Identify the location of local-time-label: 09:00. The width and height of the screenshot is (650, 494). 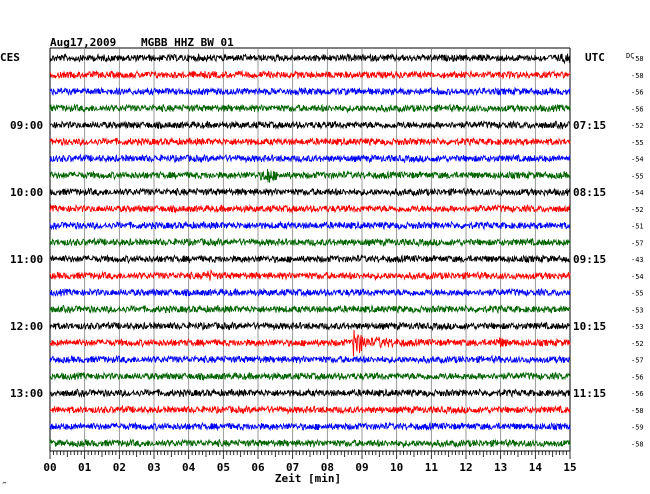
(26, 125).